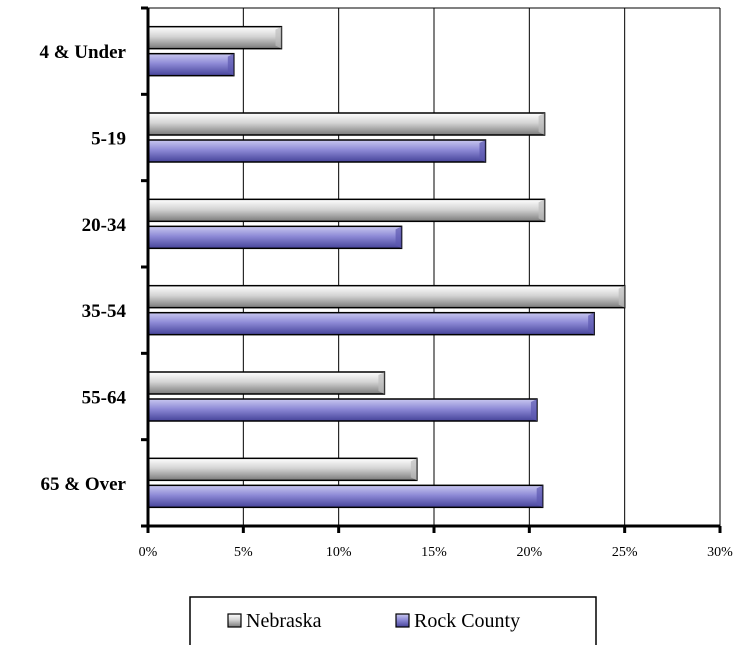  What do you see at coordinates (148, 552) in the screenshot?
I see `x-tick-label: 0%` at bounding box center [148, 552].